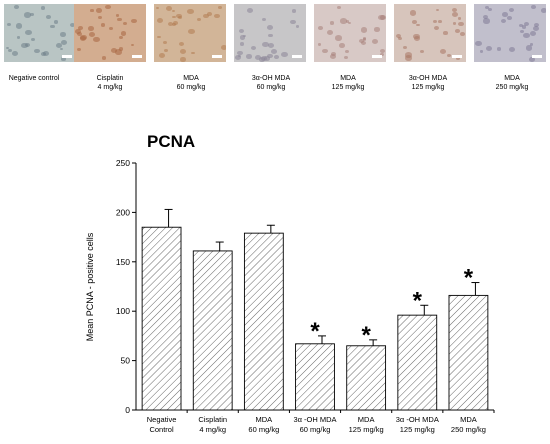  Describe the element at coordinates (366, 429) in the screenshot. I see `x-tick-label-line2: 125 mg/kg` at that location.